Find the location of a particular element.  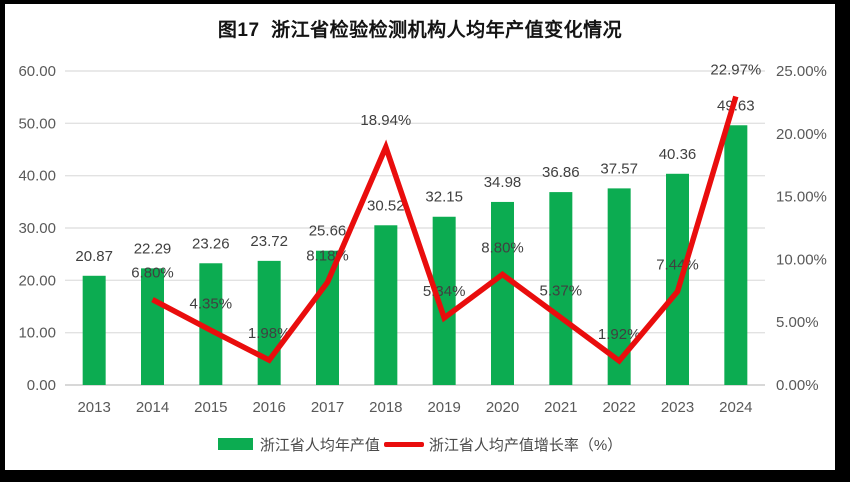

bar-2021 is located at coordinates (561, 288).